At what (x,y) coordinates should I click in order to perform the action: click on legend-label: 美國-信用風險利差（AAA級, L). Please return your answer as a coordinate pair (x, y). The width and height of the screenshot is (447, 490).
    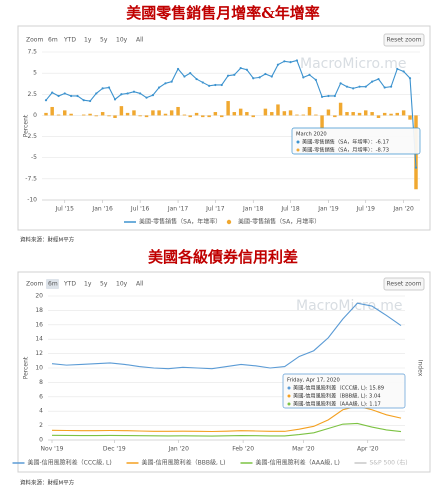
    Looking at the image, I should click on (298, 463).